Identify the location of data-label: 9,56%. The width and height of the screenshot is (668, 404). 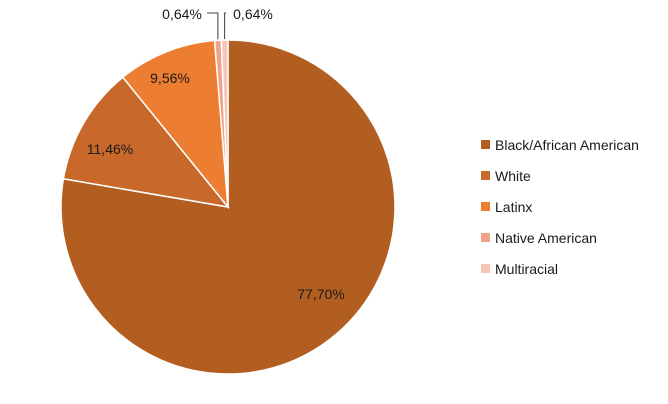
(170, 78).